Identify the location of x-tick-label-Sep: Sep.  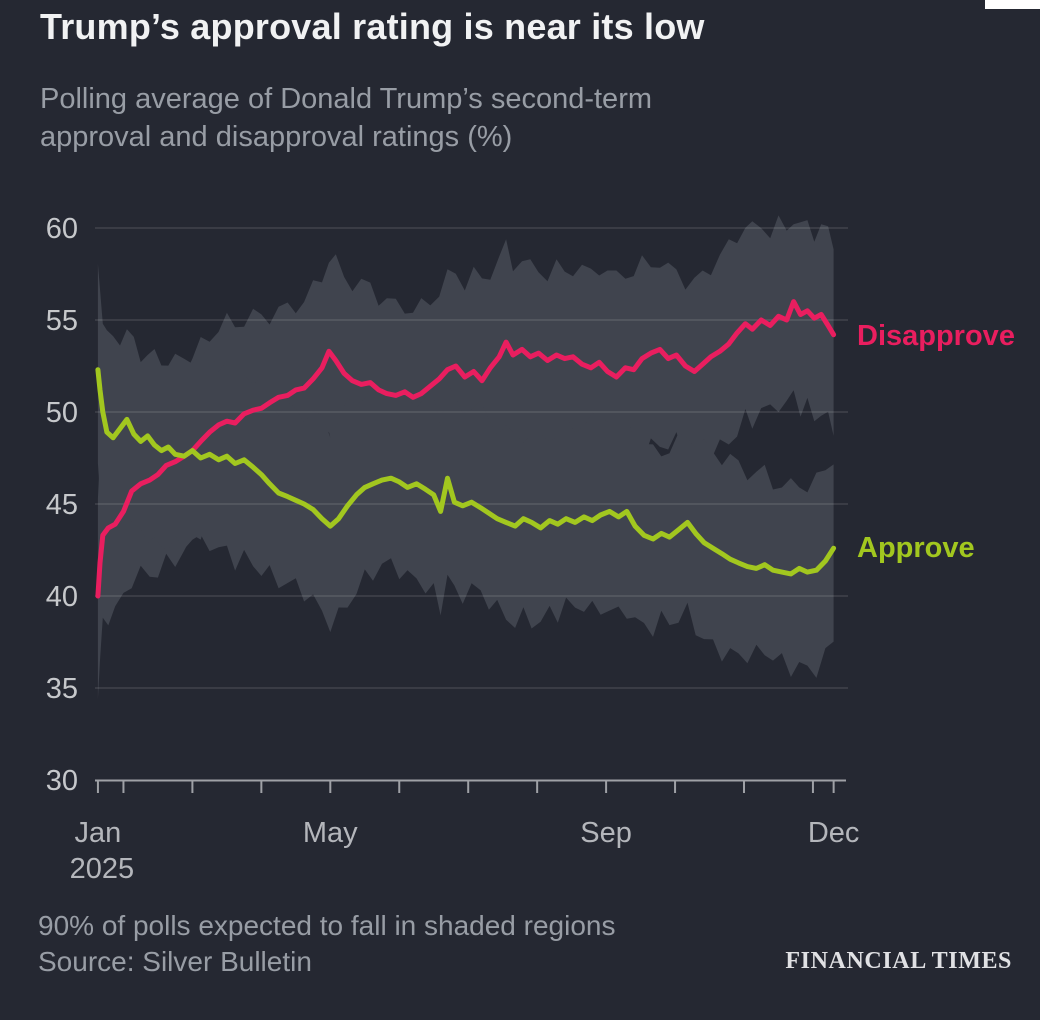
(606, 833).